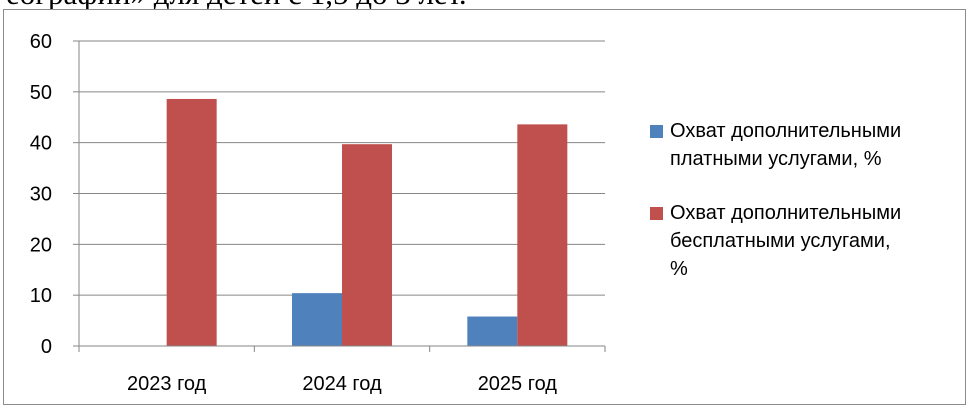  I want to click on legend-label-paid-line-2: платными услугами, %, so click(776, 159).